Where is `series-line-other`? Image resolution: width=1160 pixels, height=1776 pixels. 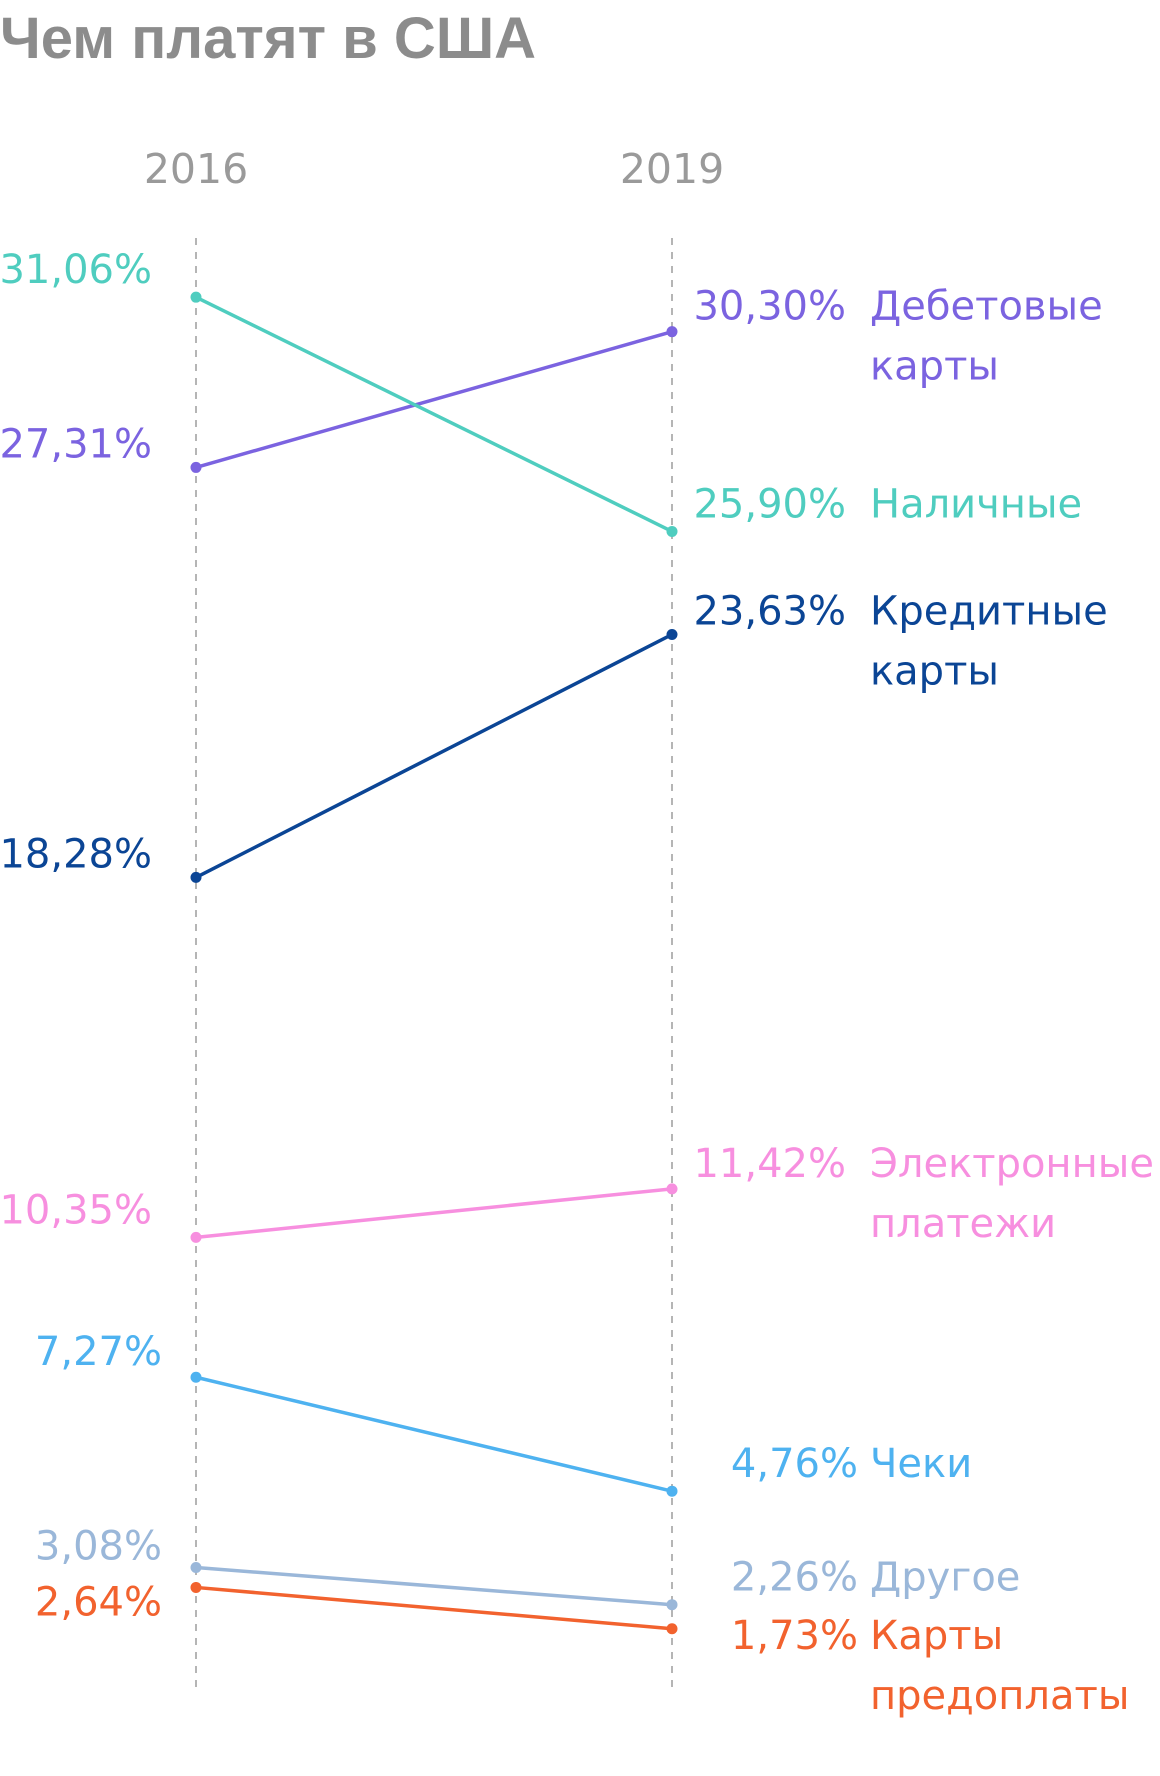
series-line-other is located at coordinates (434, 1586).